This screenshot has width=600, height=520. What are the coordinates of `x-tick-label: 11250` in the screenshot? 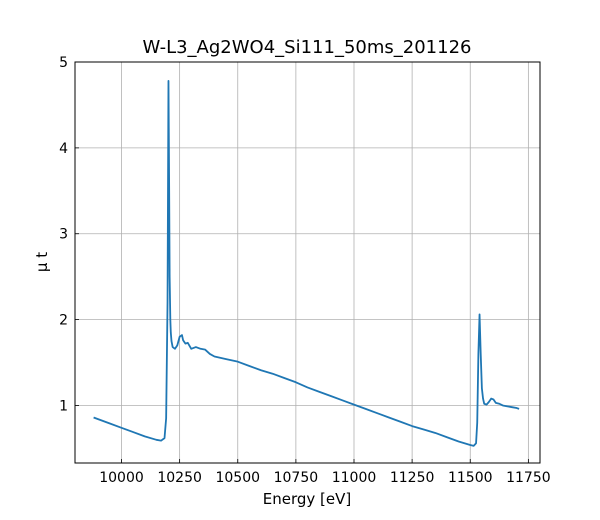 It's located at (412, 478).